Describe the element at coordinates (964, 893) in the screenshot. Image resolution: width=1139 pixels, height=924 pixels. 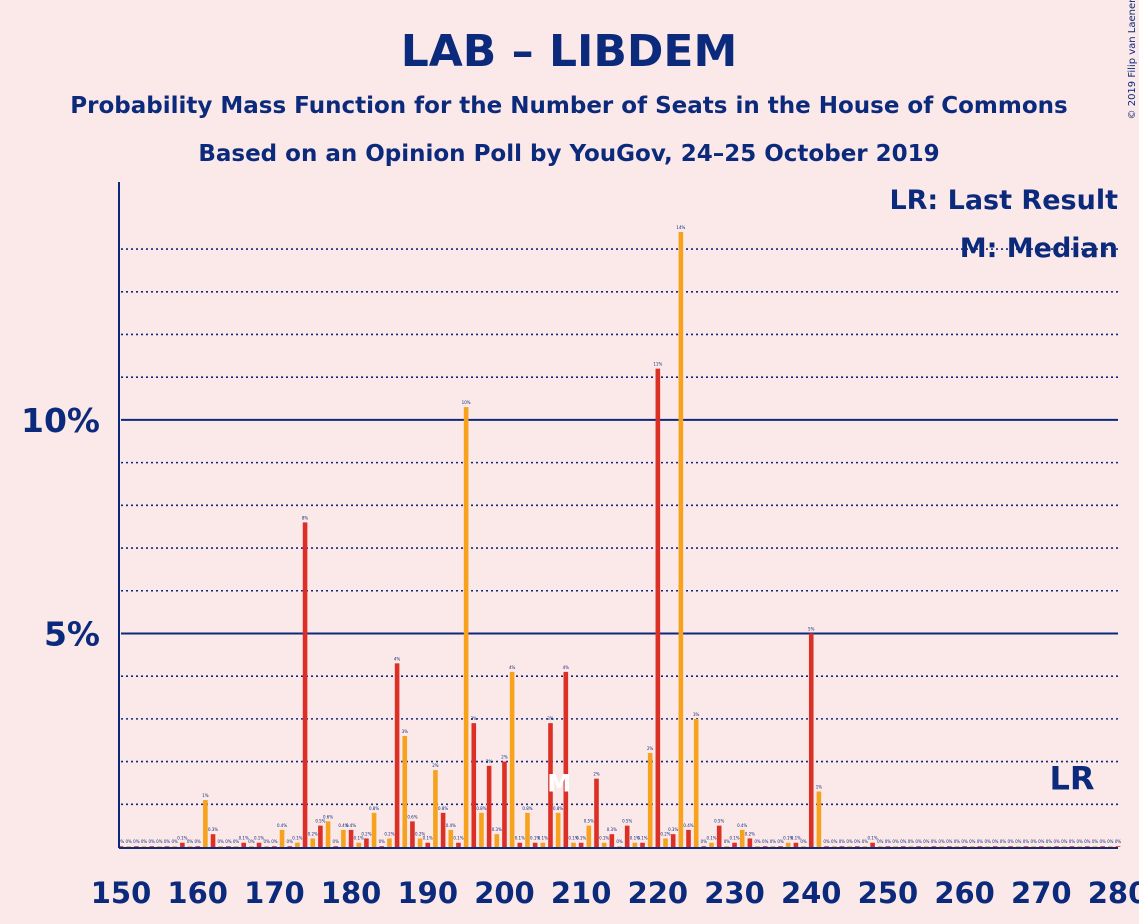
I see `x-tick-label: 260` at that location.